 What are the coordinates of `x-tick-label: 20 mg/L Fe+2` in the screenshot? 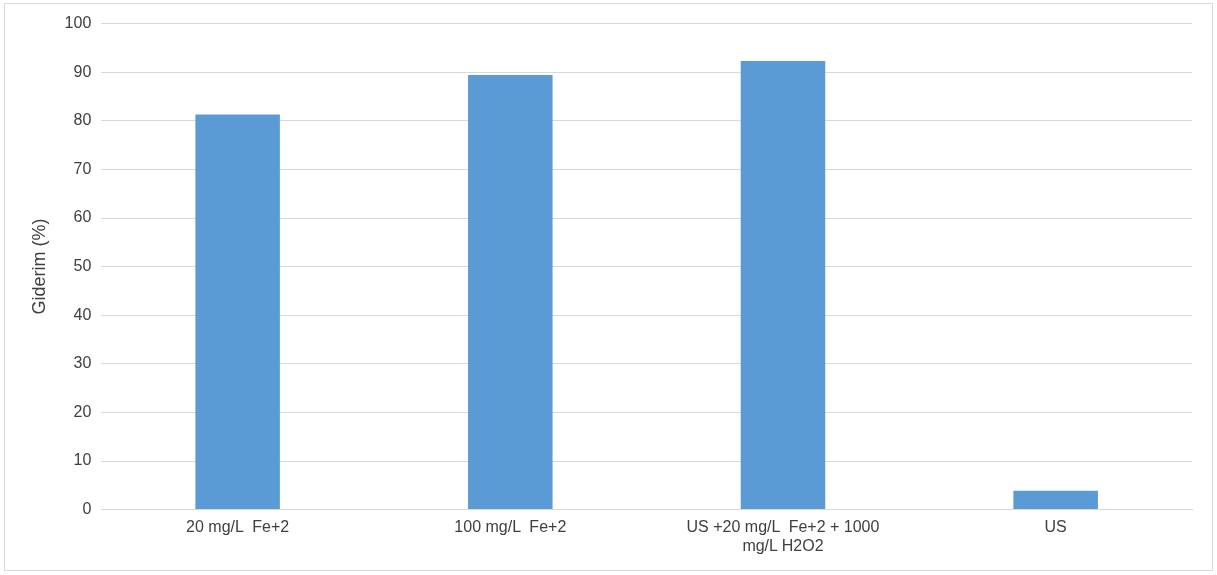 It's located at (238, 526).